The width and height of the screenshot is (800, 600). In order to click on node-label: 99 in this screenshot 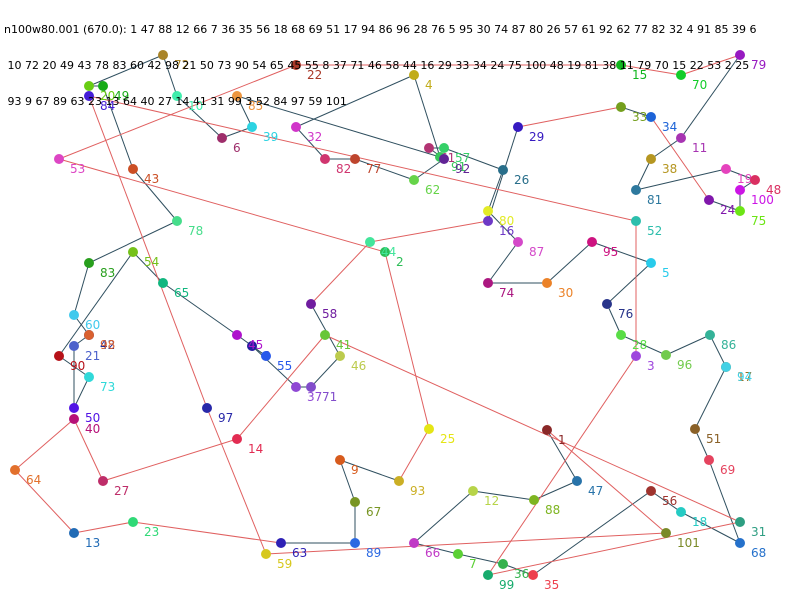, I will do `click(506, 585)`.